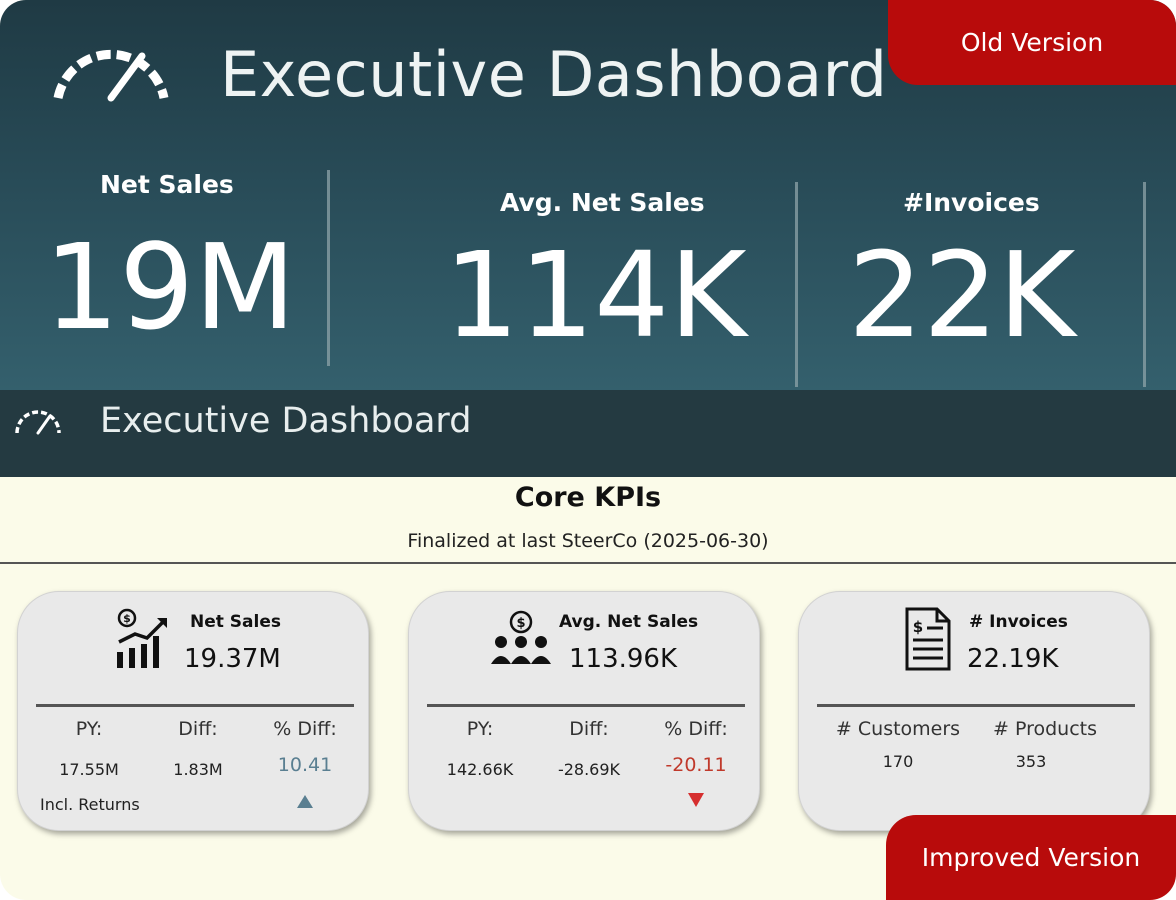 The height and width of the screenshot is (900, 1176). What do you see at coordinates (962, 295) in the screenshot?
I see `old-kpi-value-invoices: 22K` at bounding box center [962, 295].